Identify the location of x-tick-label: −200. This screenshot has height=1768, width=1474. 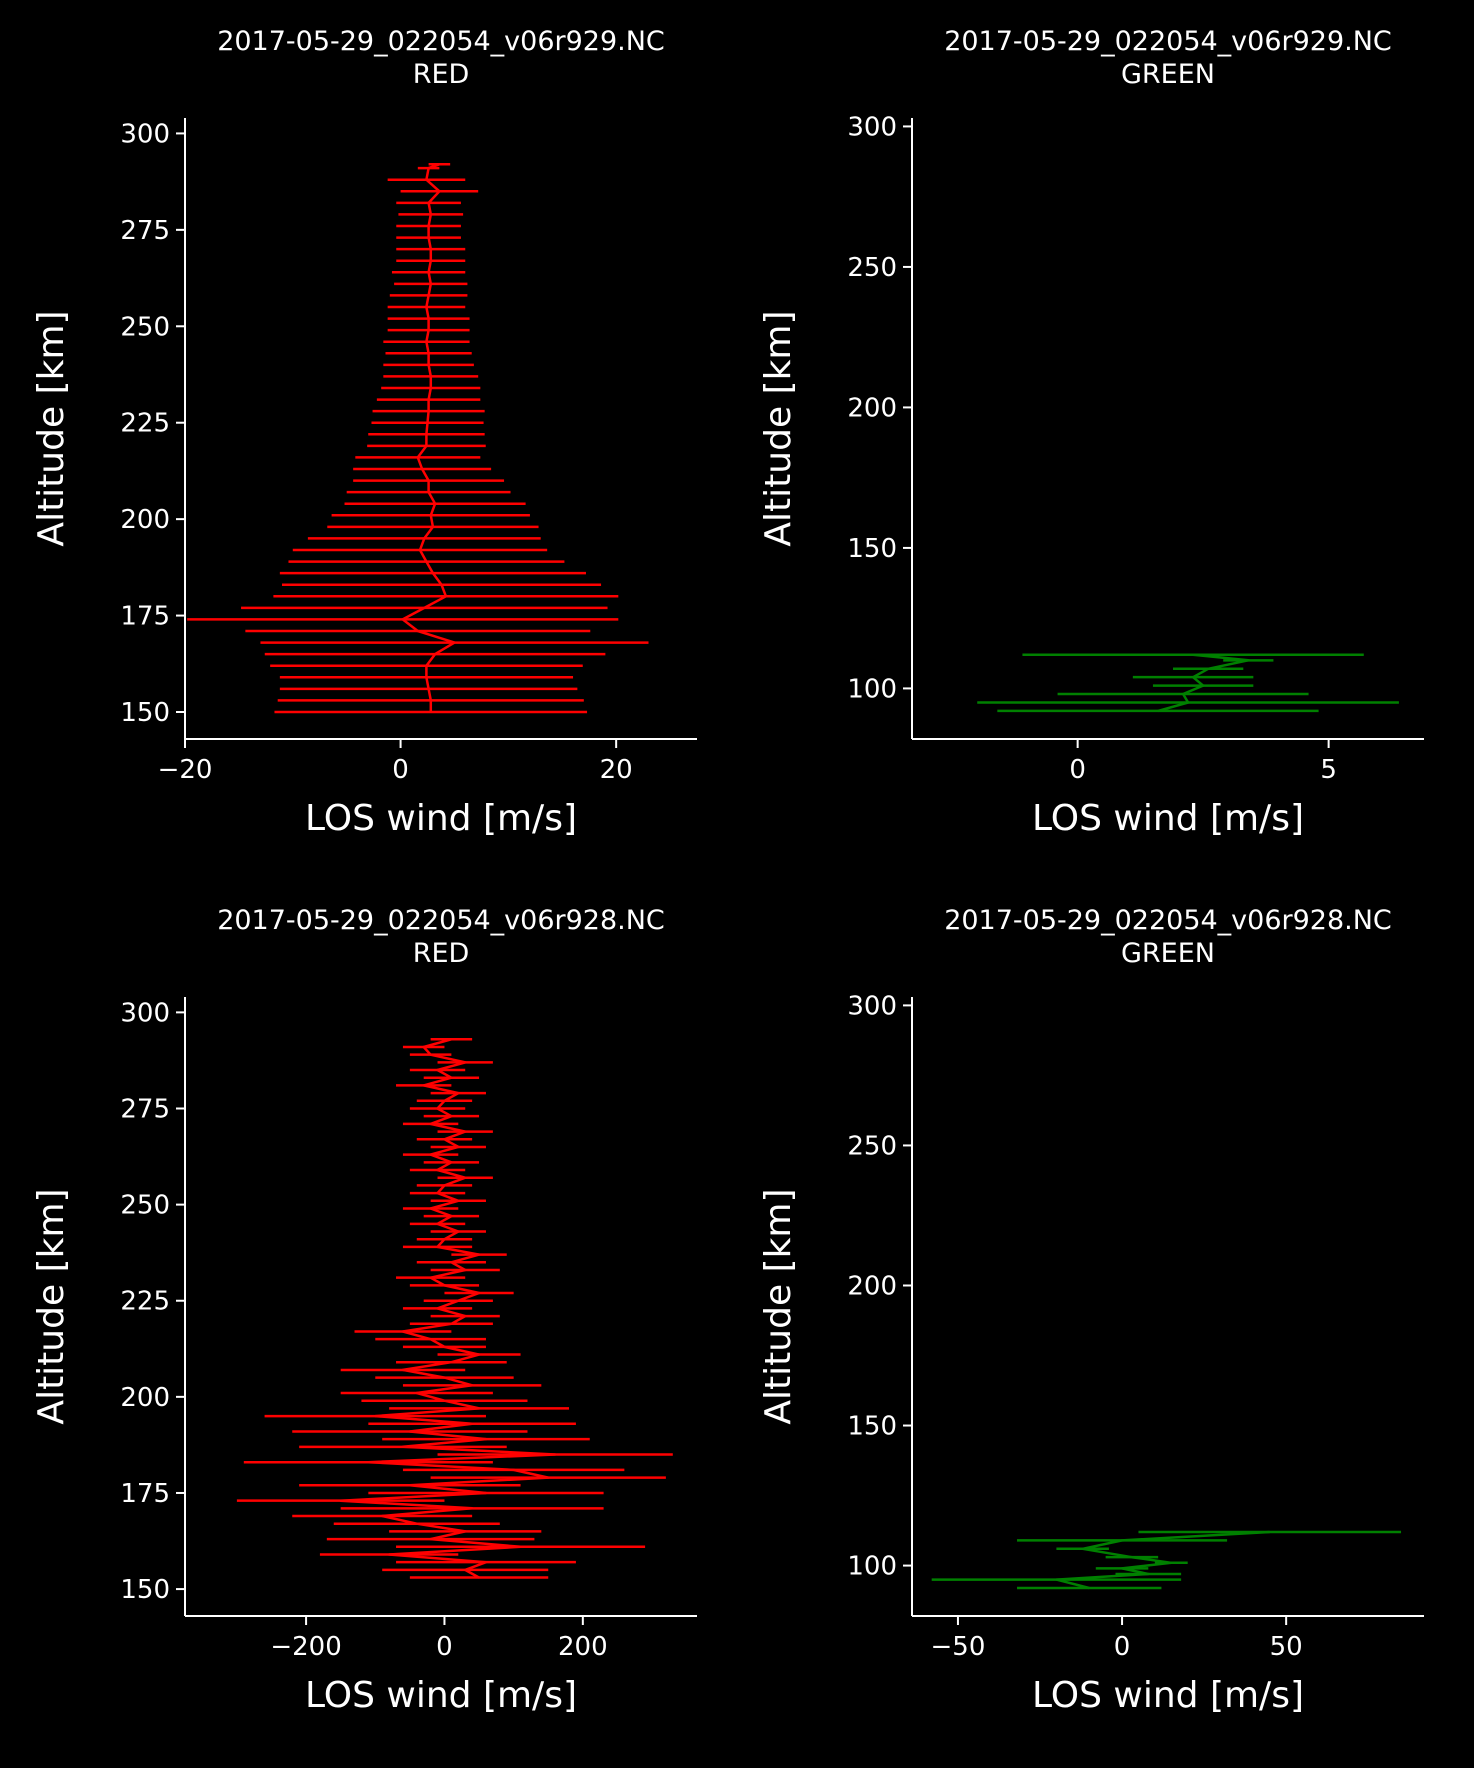
(305, 1647).